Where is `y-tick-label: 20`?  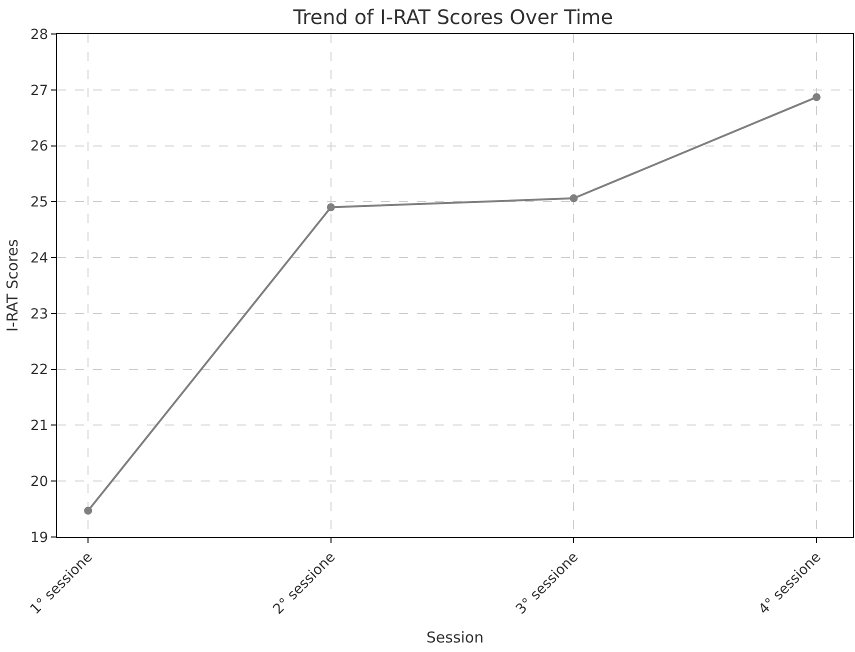
y-tick-label: 20 is located at coordinates (39, 482).